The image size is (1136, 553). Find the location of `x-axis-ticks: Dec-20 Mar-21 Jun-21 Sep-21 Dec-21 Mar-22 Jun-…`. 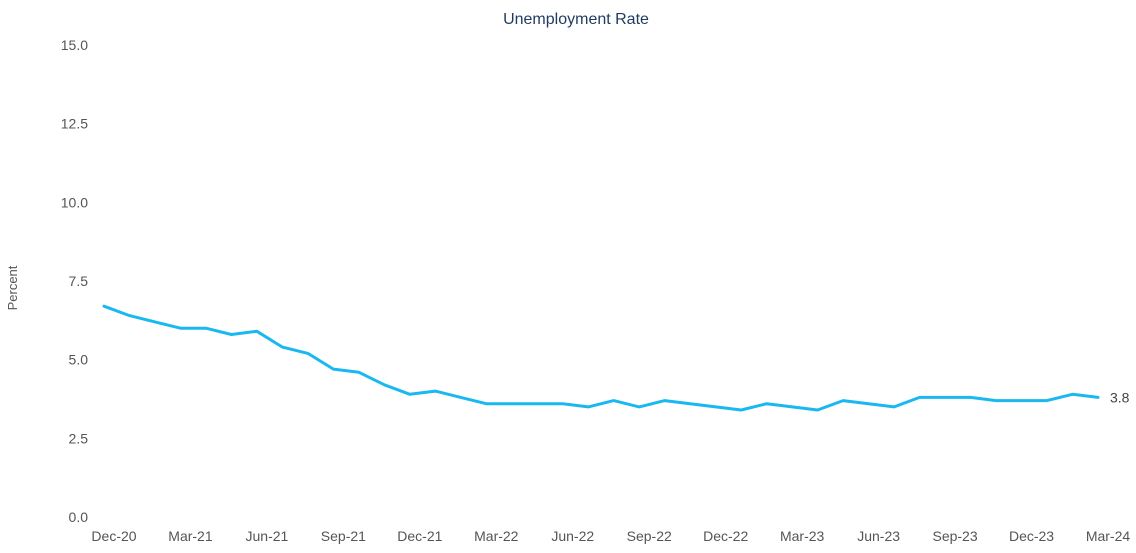

x-axis-ticks: Dec-20 Mar-21 Jun-21 Sep-21 Dec-21 Mar-22 Jun-… is located at coordinates (610, 536).